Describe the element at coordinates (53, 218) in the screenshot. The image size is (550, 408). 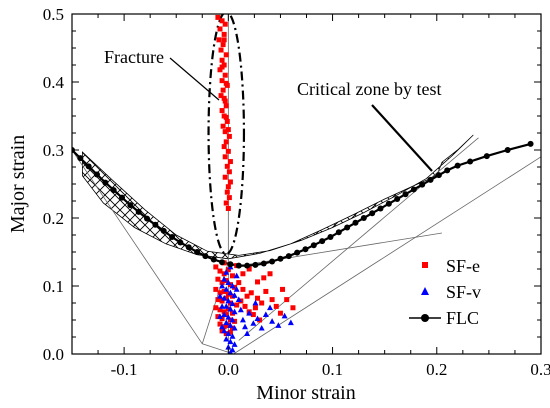
I see `y-tick-label: 0.2` at that location.